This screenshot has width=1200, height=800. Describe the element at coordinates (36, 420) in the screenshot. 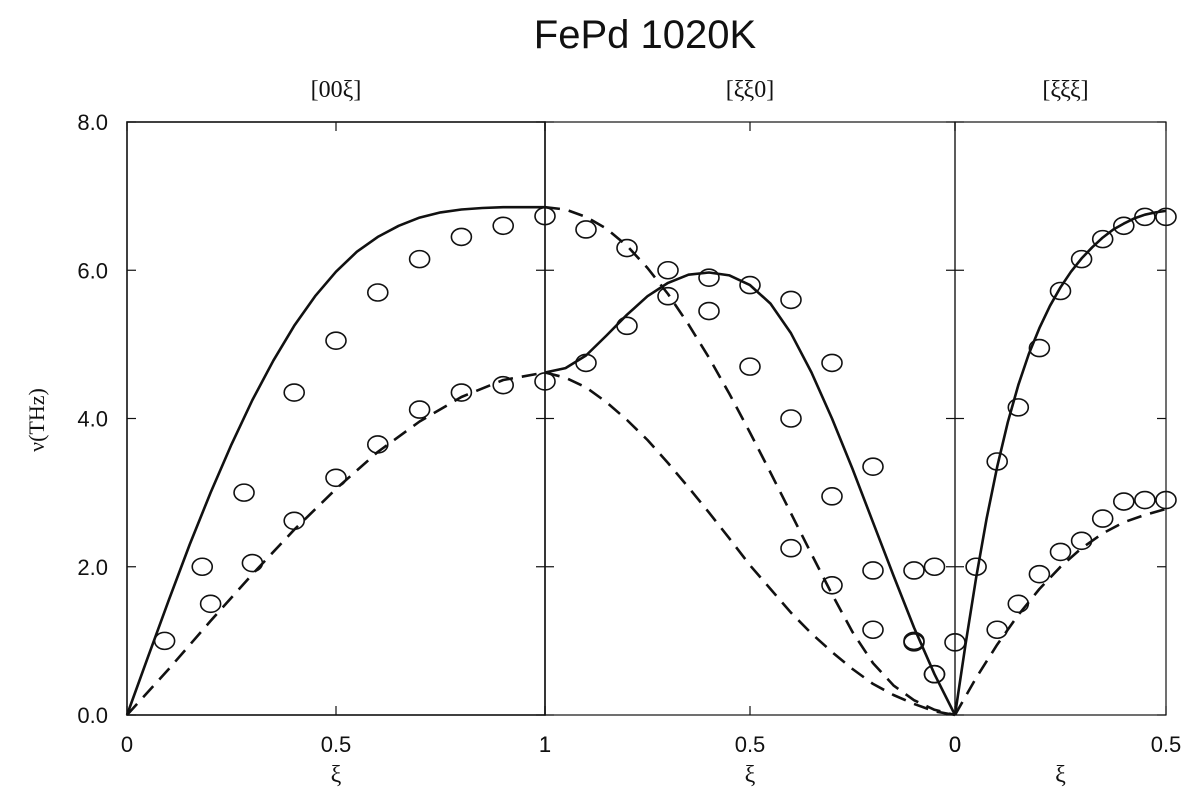

I see `y-axis-label: ν(THz)` at that location.